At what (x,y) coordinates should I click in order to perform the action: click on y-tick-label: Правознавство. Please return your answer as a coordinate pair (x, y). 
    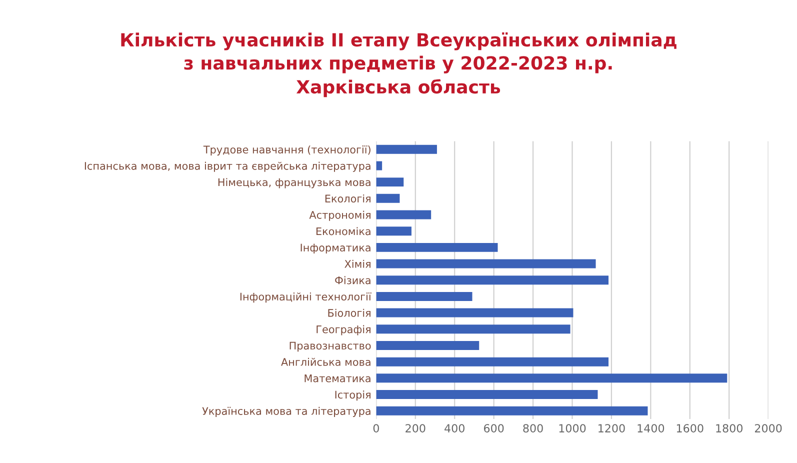
    Looking at the image, I should click on (330, 347).